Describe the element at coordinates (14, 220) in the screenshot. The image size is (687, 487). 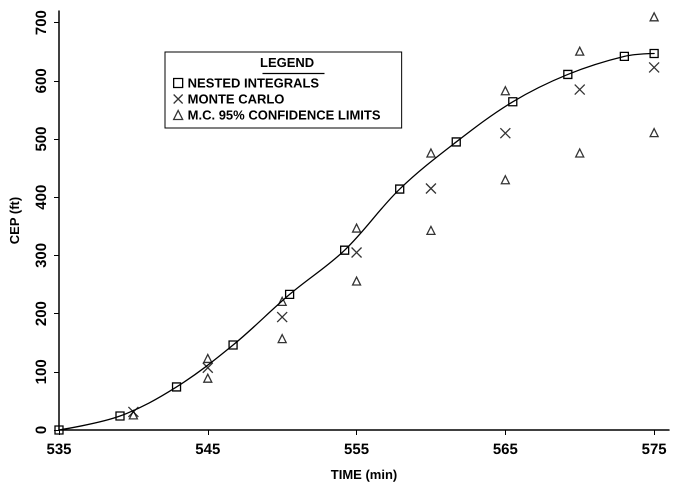
I see `y-axis-title: CEP (ft)` at that location.